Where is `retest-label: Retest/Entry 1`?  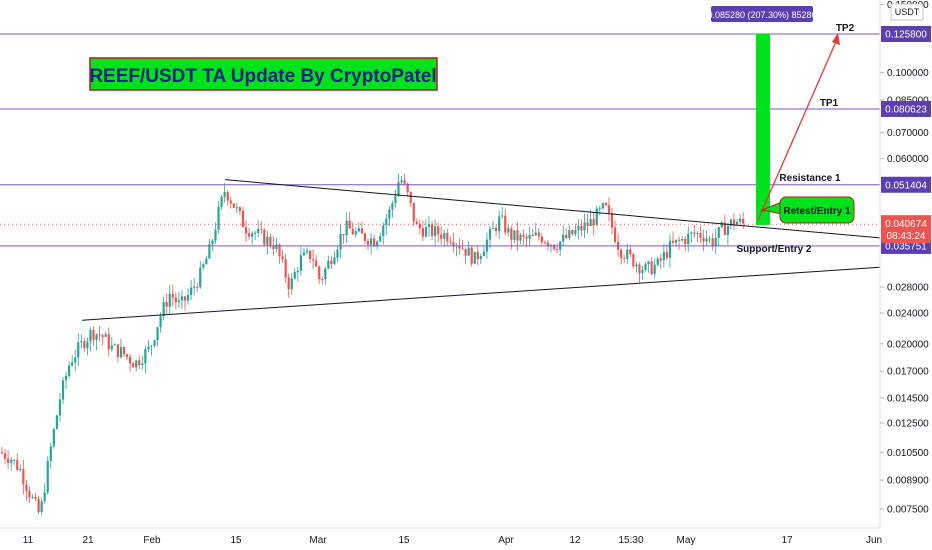 retest-label: Retest/Entry 1 is located at coordinates (817, 211).